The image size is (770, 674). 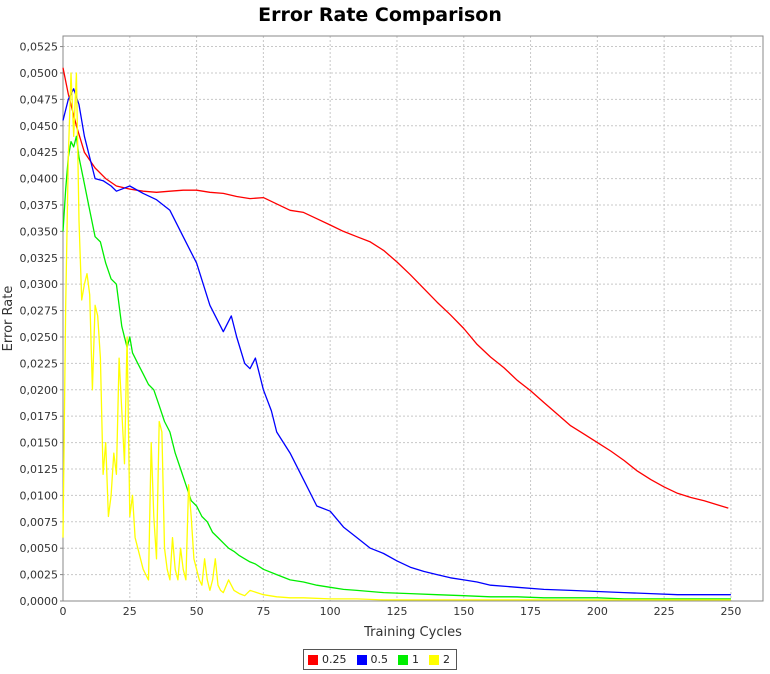 What do you see at coordinates (39, 416) in the screenshot?
I see `y-tick-label: 0,0175` at bounding box center [39, 416].